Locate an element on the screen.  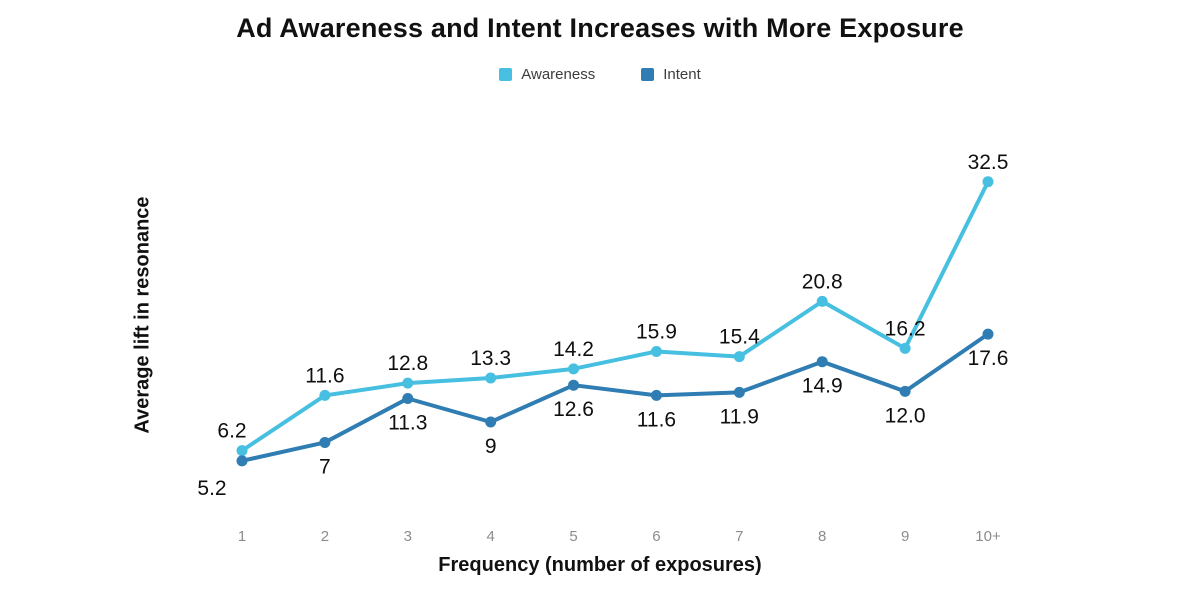
data-label-awareness-10+: 32.5 is located at coordinates (988, 162).